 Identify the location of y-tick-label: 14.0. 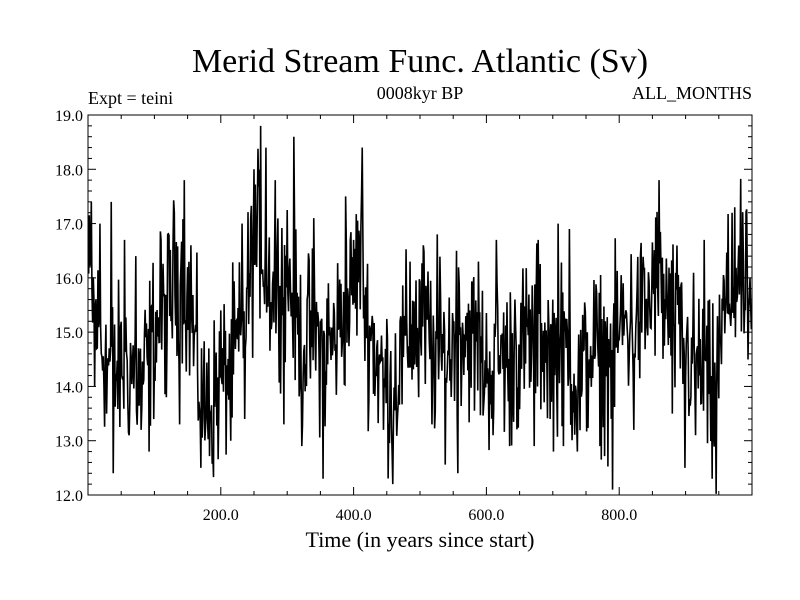
(69, 387).